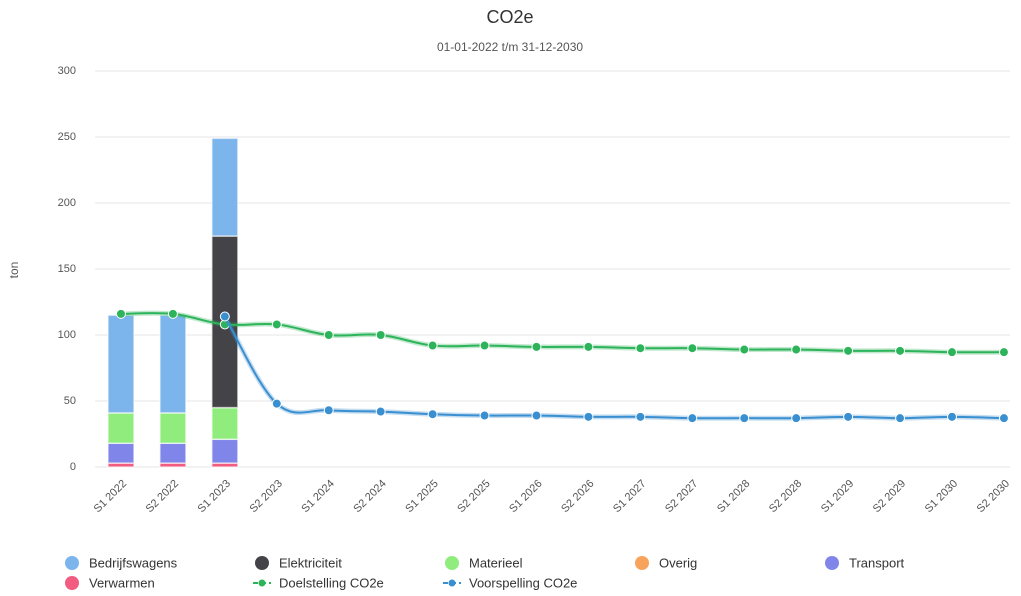  Describe the element at coordinates (941, 496) in the screenshot. I see `x-tick-label: S1 2030` at that location.